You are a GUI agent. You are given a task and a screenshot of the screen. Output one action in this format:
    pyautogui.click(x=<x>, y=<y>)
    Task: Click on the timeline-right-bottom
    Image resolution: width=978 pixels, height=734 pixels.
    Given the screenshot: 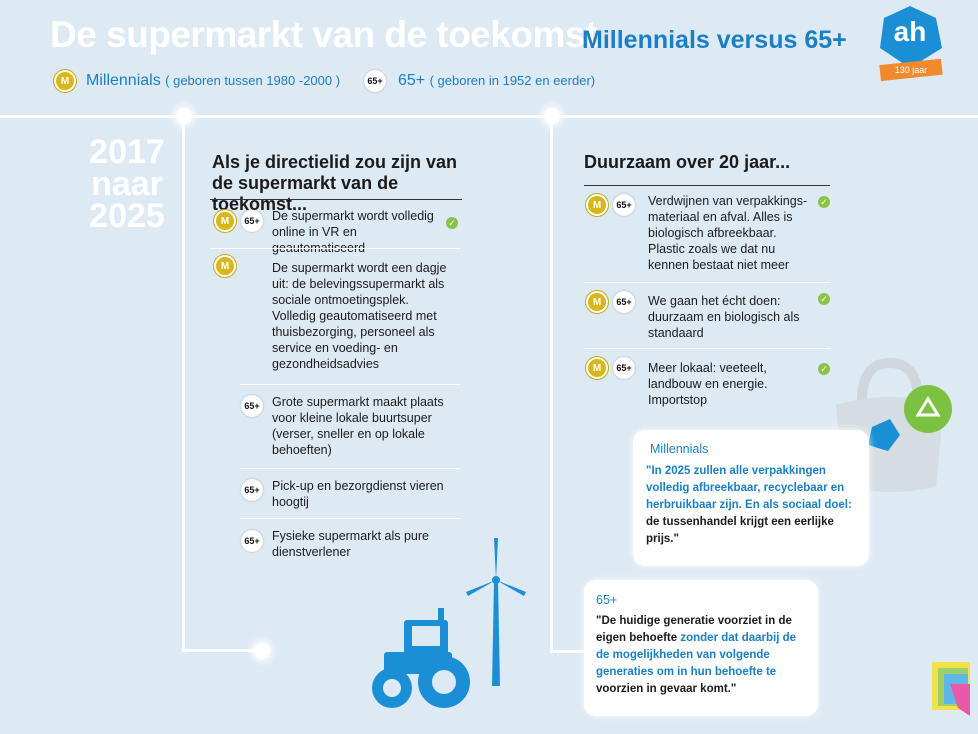 What is the action you would take?
    pyautogui.click(x=568, y=651)
    